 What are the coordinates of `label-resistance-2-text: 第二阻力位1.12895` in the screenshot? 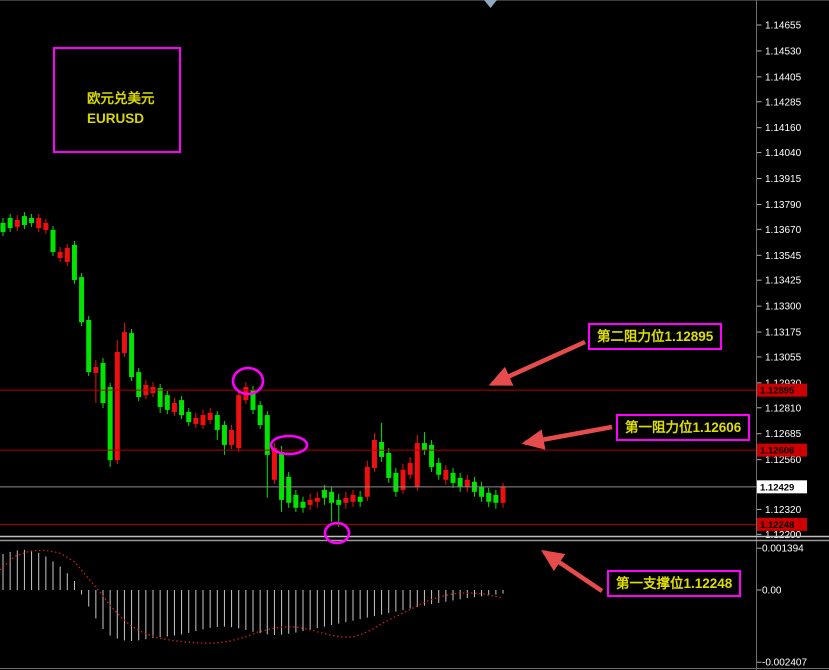 It's located at (655, 336).